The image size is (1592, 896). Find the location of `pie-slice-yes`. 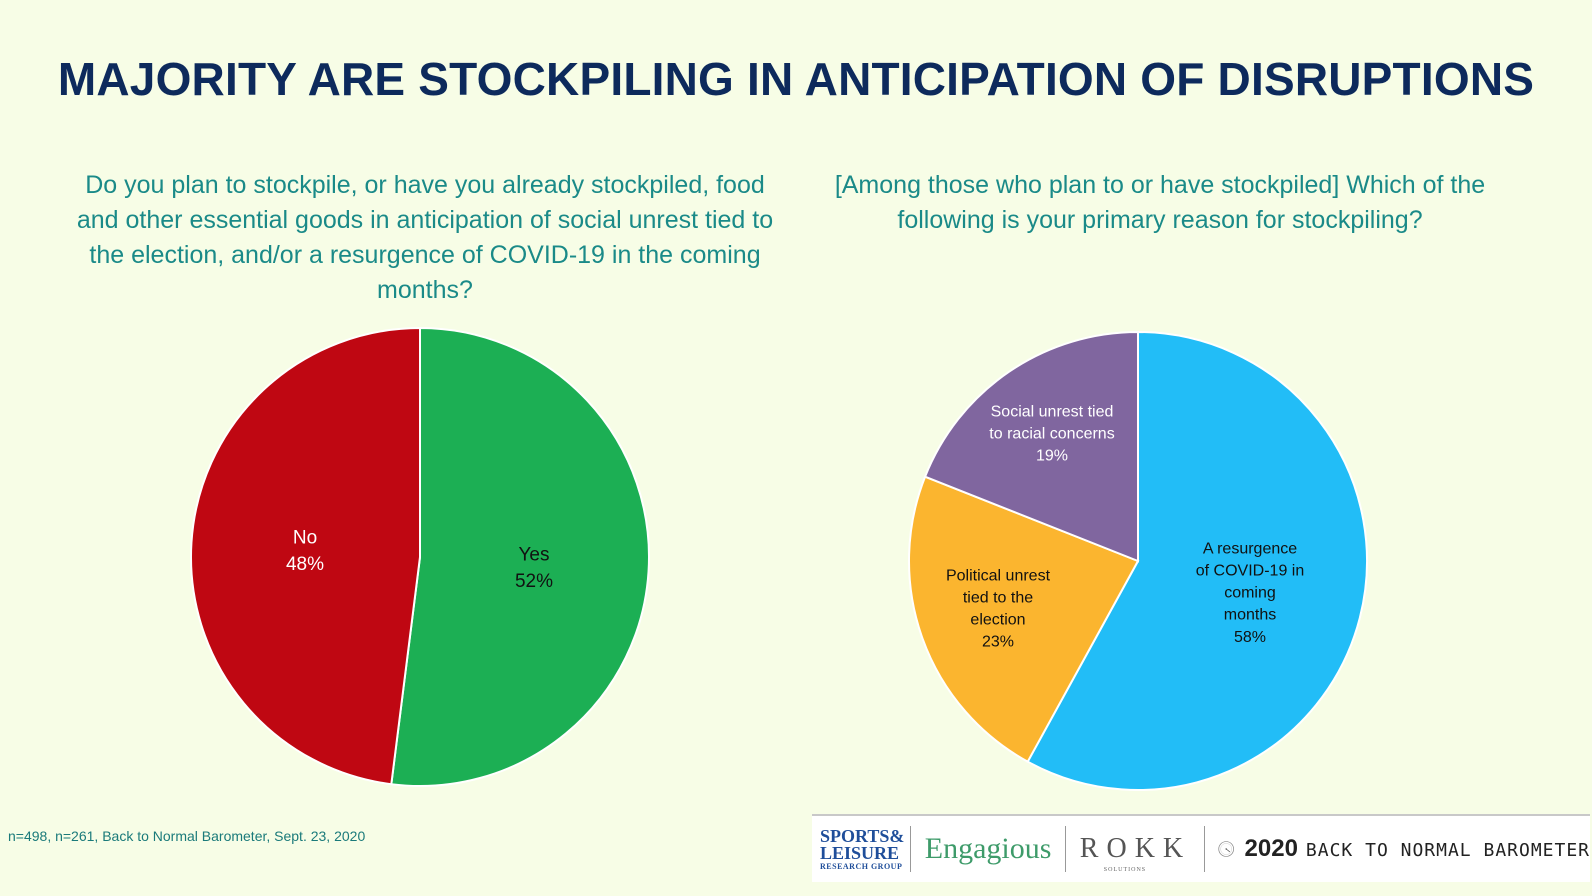

pie-slice-yes is located at coordinates (520, 556).